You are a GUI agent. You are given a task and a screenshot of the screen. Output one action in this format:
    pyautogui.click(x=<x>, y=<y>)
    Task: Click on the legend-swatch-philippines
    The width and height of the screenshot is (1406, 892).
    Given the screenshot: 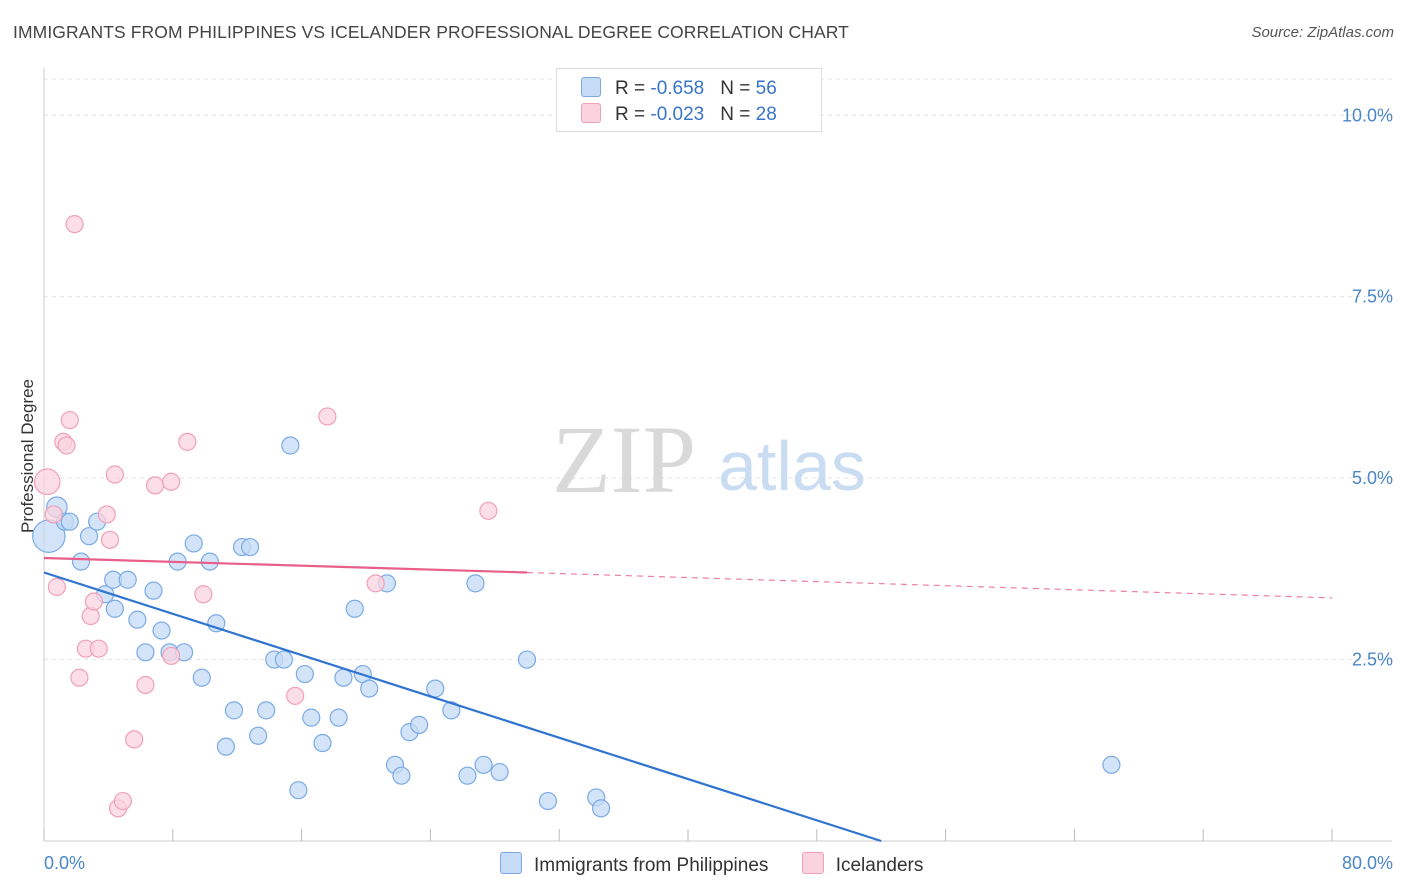 What is the action you would take?
    pyautogui.click(x=511, y=863)
    